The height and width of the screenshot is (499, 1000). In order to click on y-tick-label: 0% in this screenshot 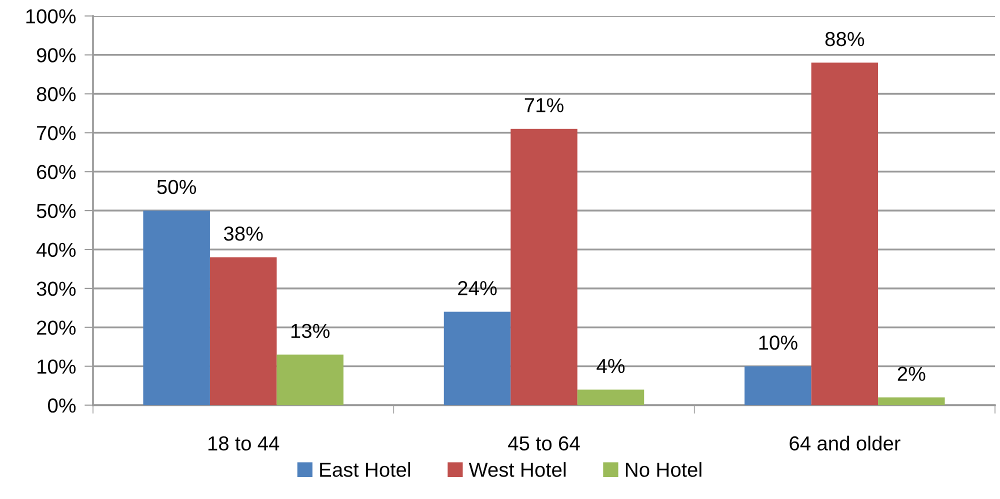, I will do `click(62, 405)`.